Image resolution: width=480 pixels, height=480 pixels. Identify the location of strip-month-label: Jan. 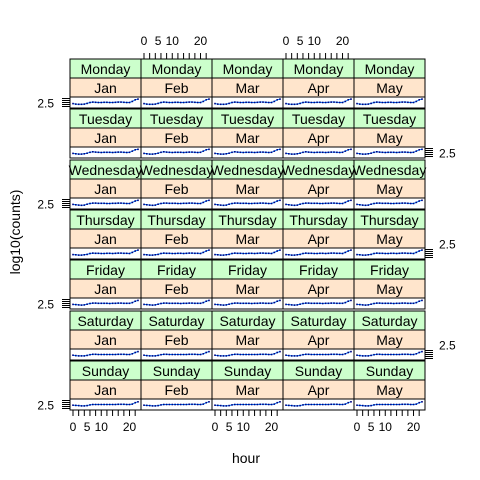
(105, 239).